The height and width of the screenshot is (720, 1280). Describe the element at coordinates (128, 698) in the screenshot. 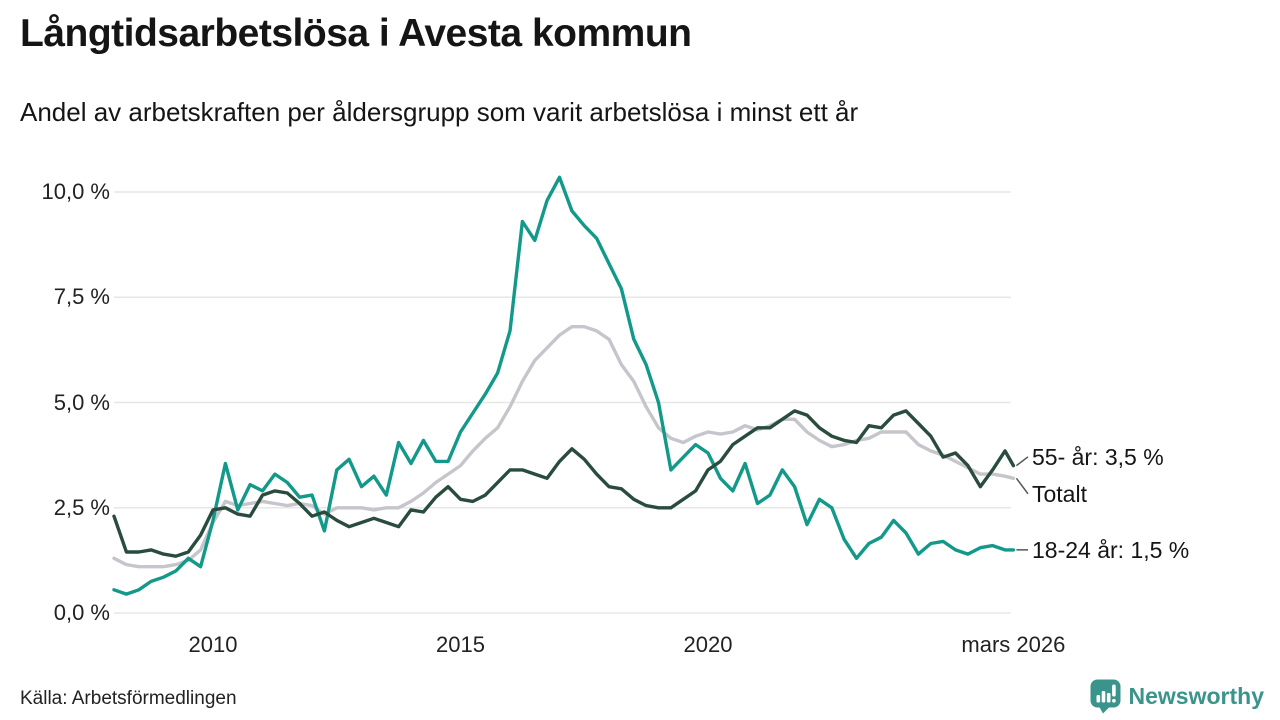

I see `source-note: Källa: Arbetsförmedlingen` at that location.